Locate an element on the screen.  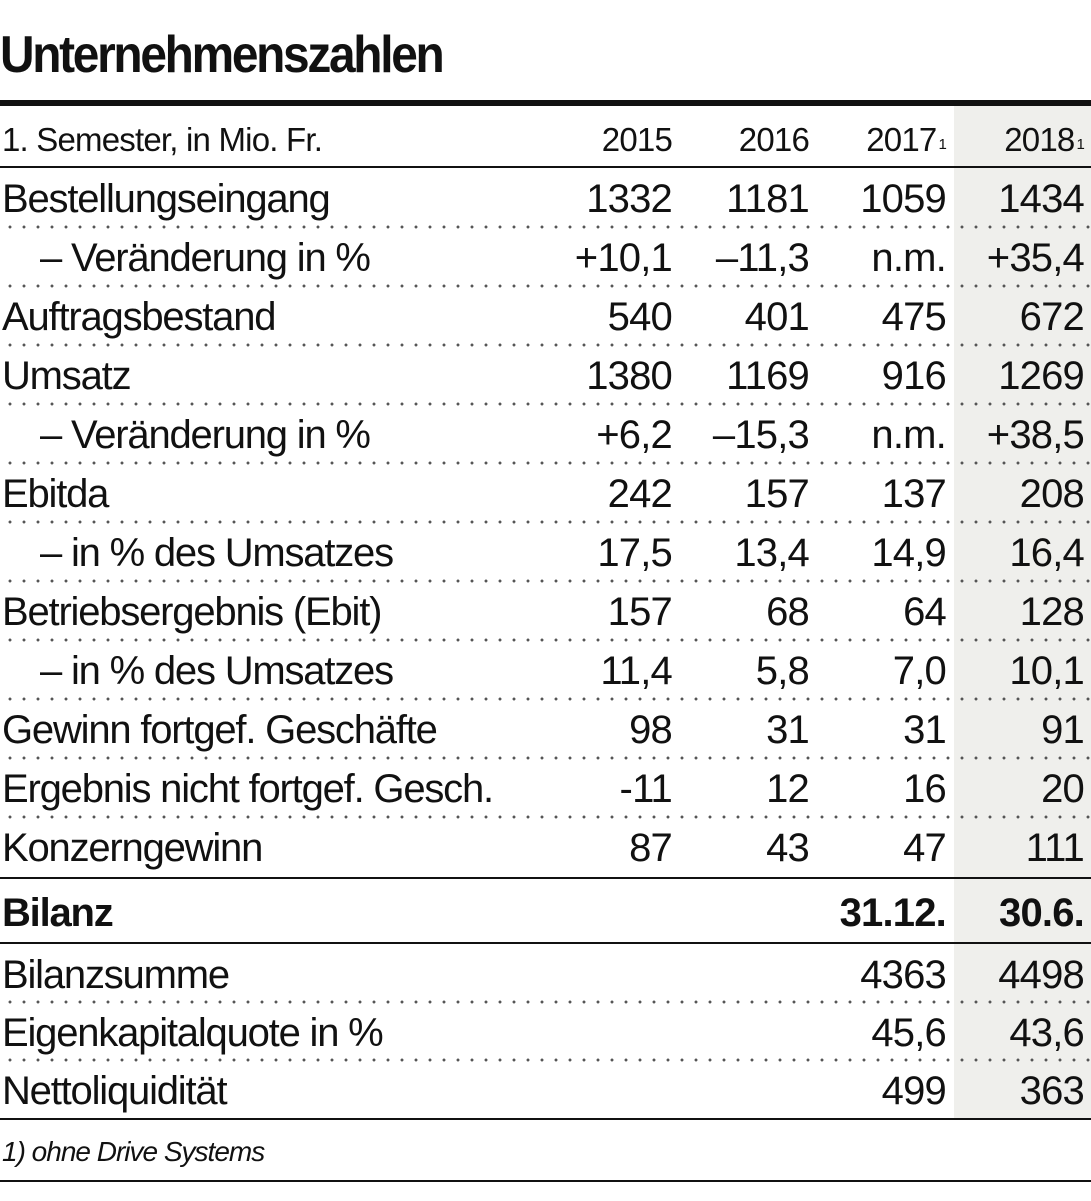
row-value: 137 is located at coordinates (914, 494).